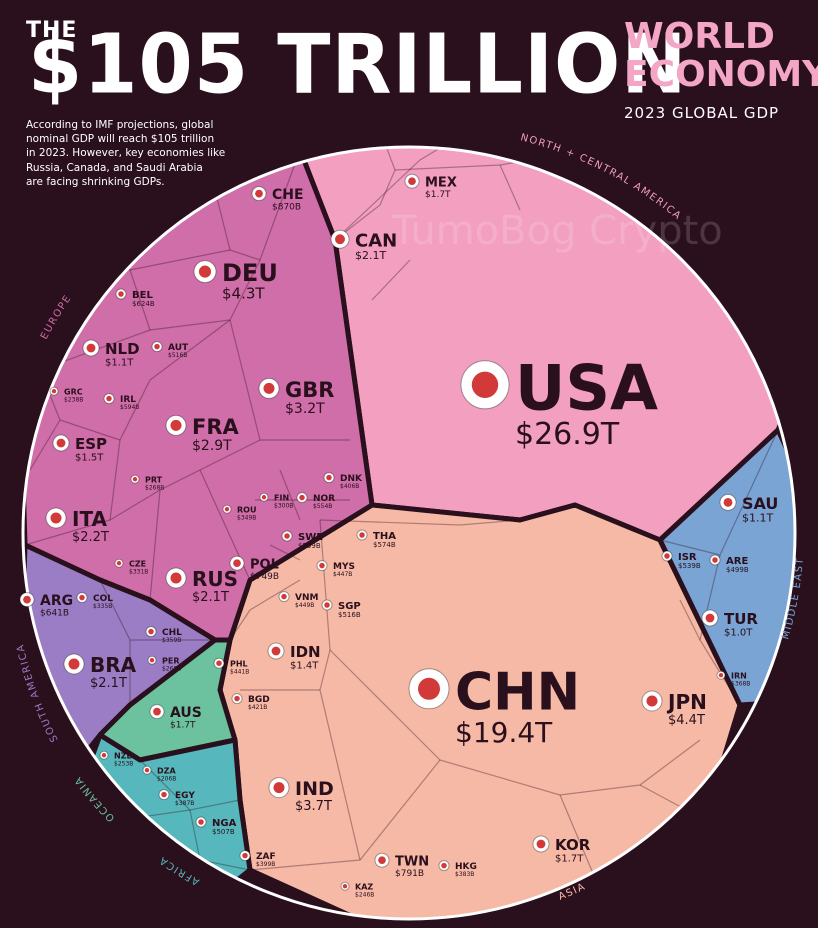 This screenshot has height=928, width=818. What do you see at coordinates (250, 273) in the screenshot?
I see `country-code-label: DEU` at bounding box center [250, 273].